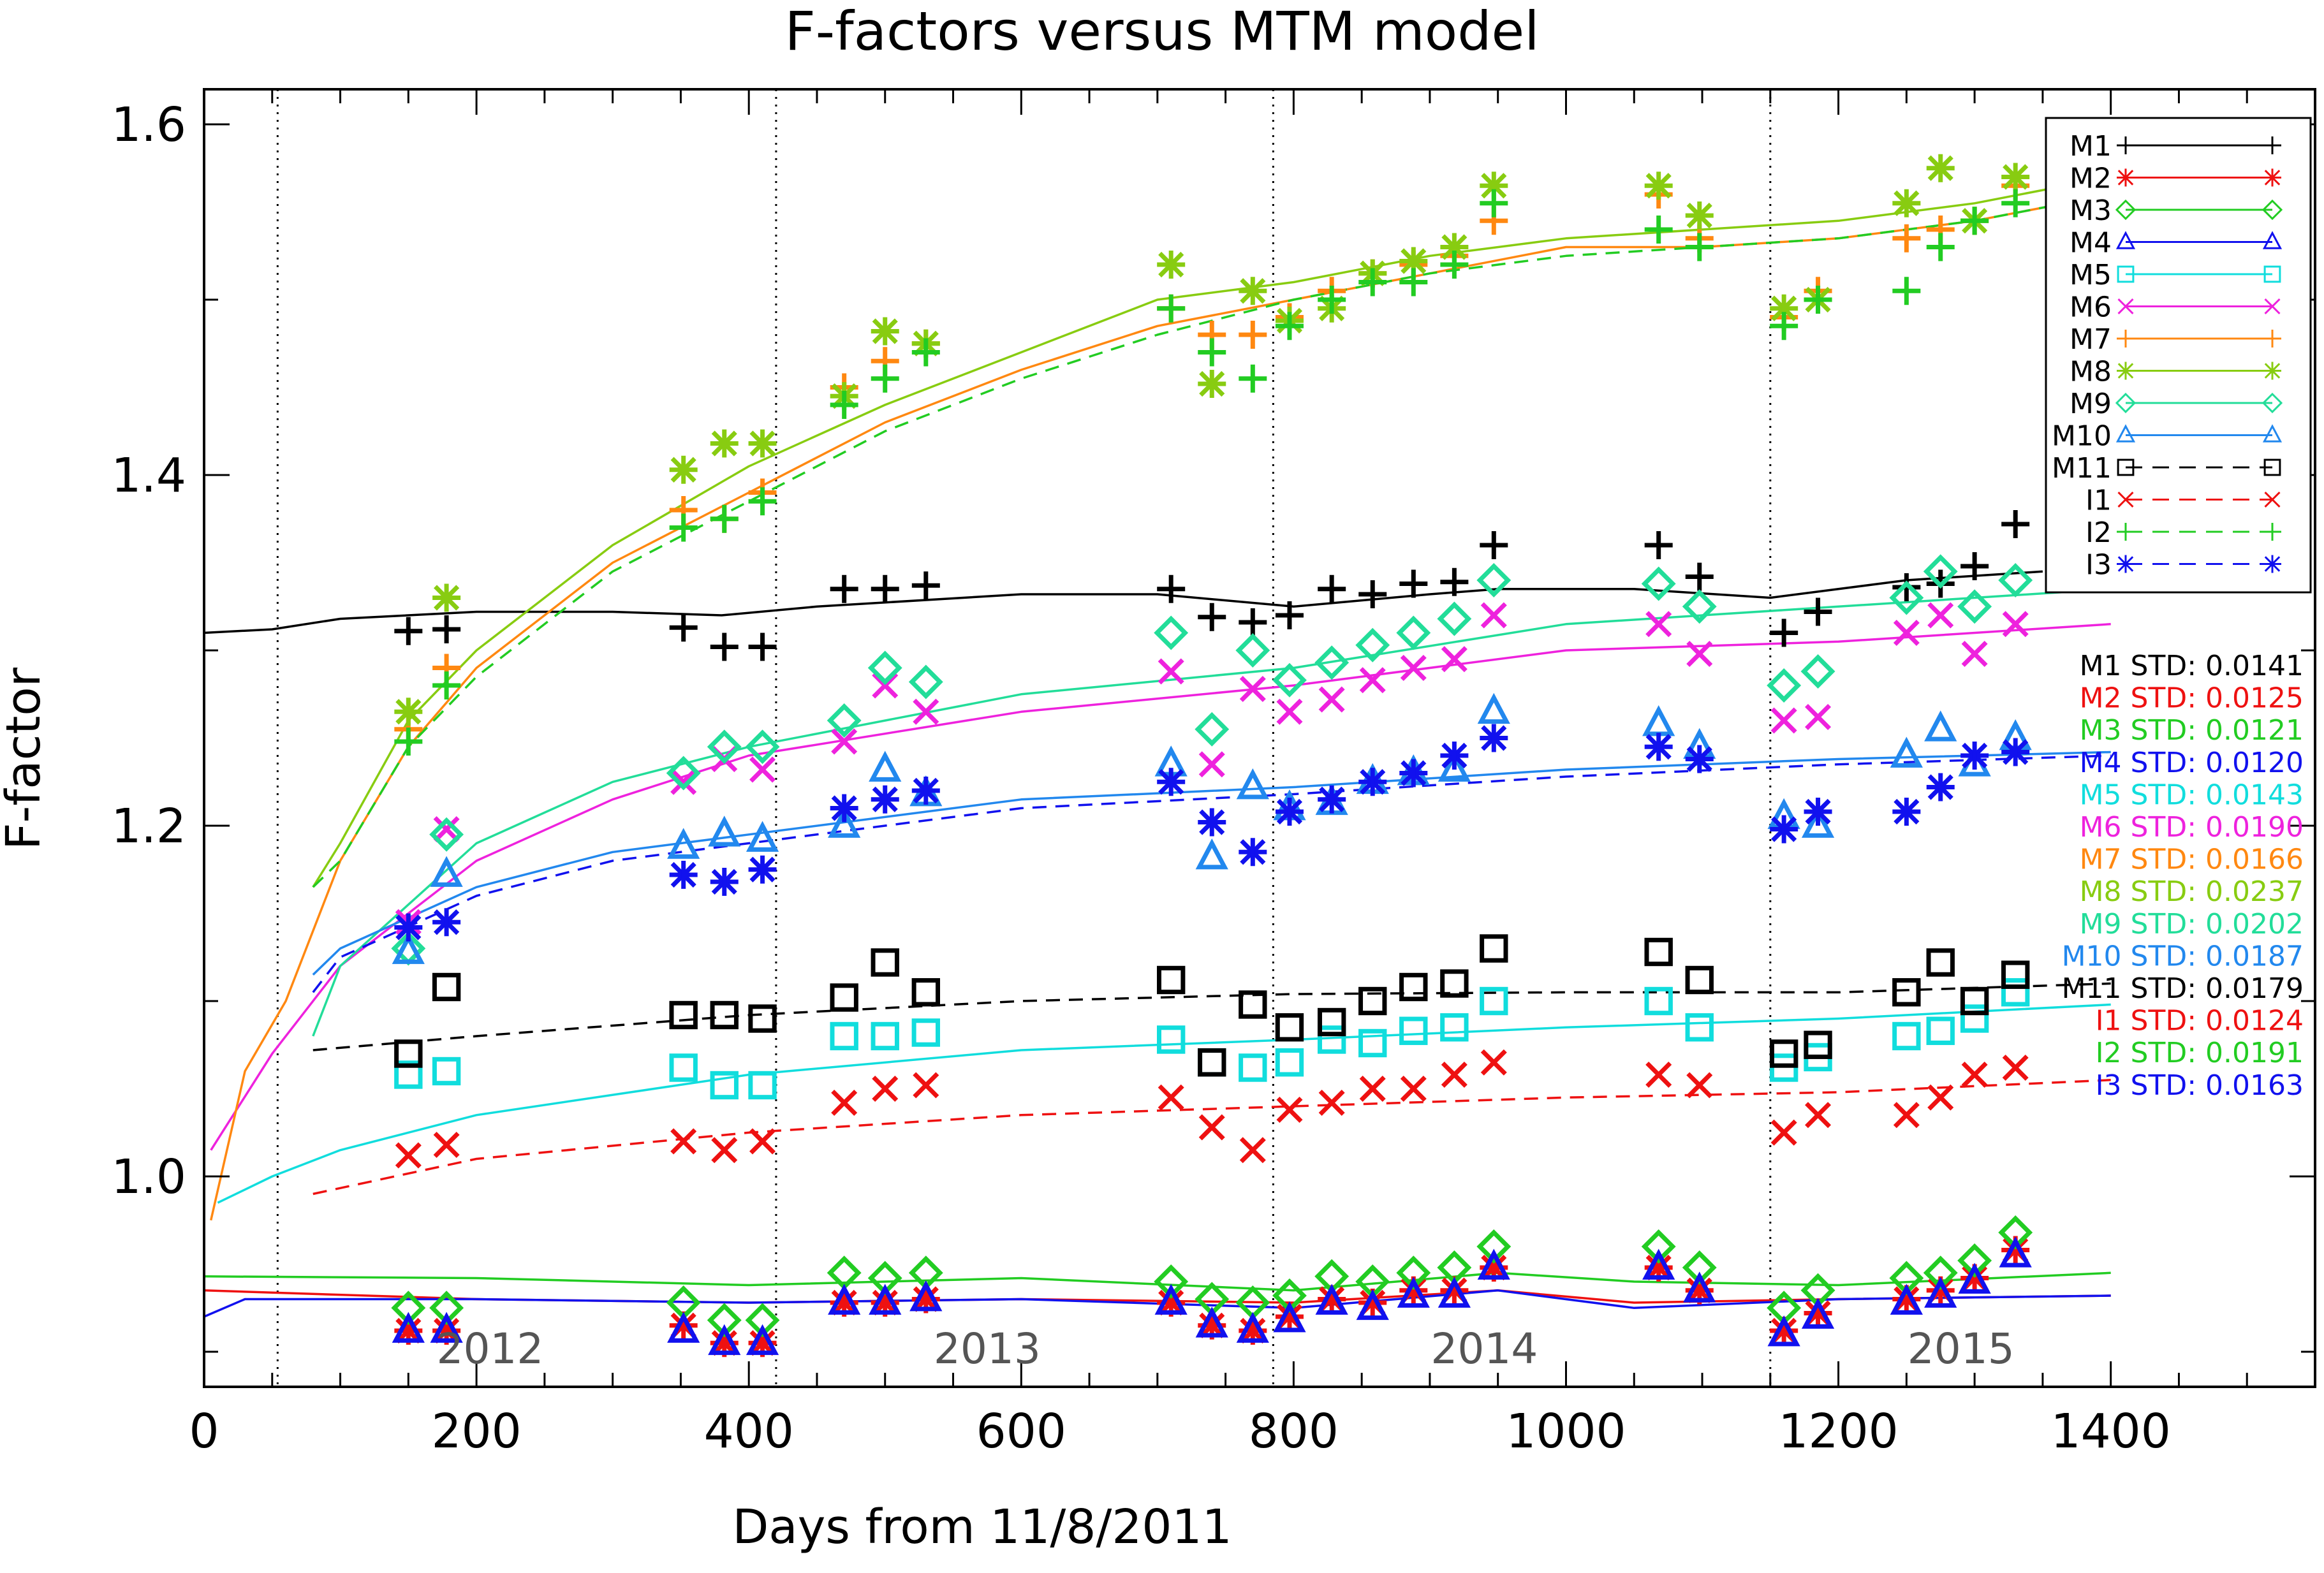 This screenshot has height=1573, width=2324. I want to click on legend-marker-end-shape, so click(2272, 274).